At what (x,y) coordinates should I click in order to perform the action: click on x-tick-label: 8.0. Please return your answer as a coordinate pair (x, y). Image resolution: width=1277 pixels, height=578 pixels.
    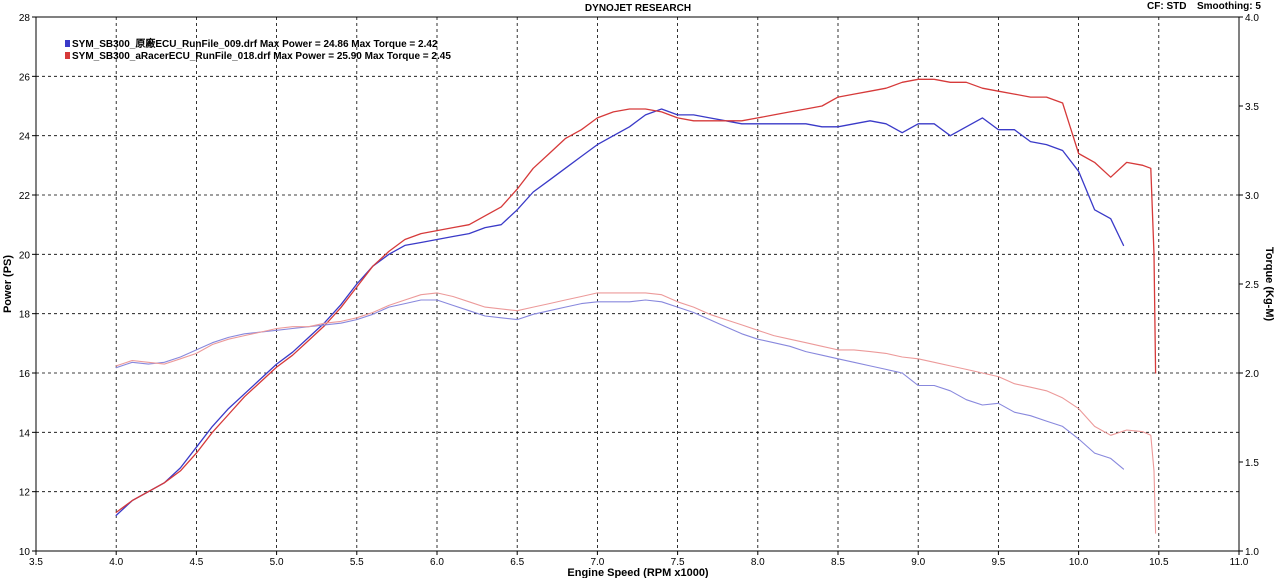
    Looking at the image, I should click on (758, 562).